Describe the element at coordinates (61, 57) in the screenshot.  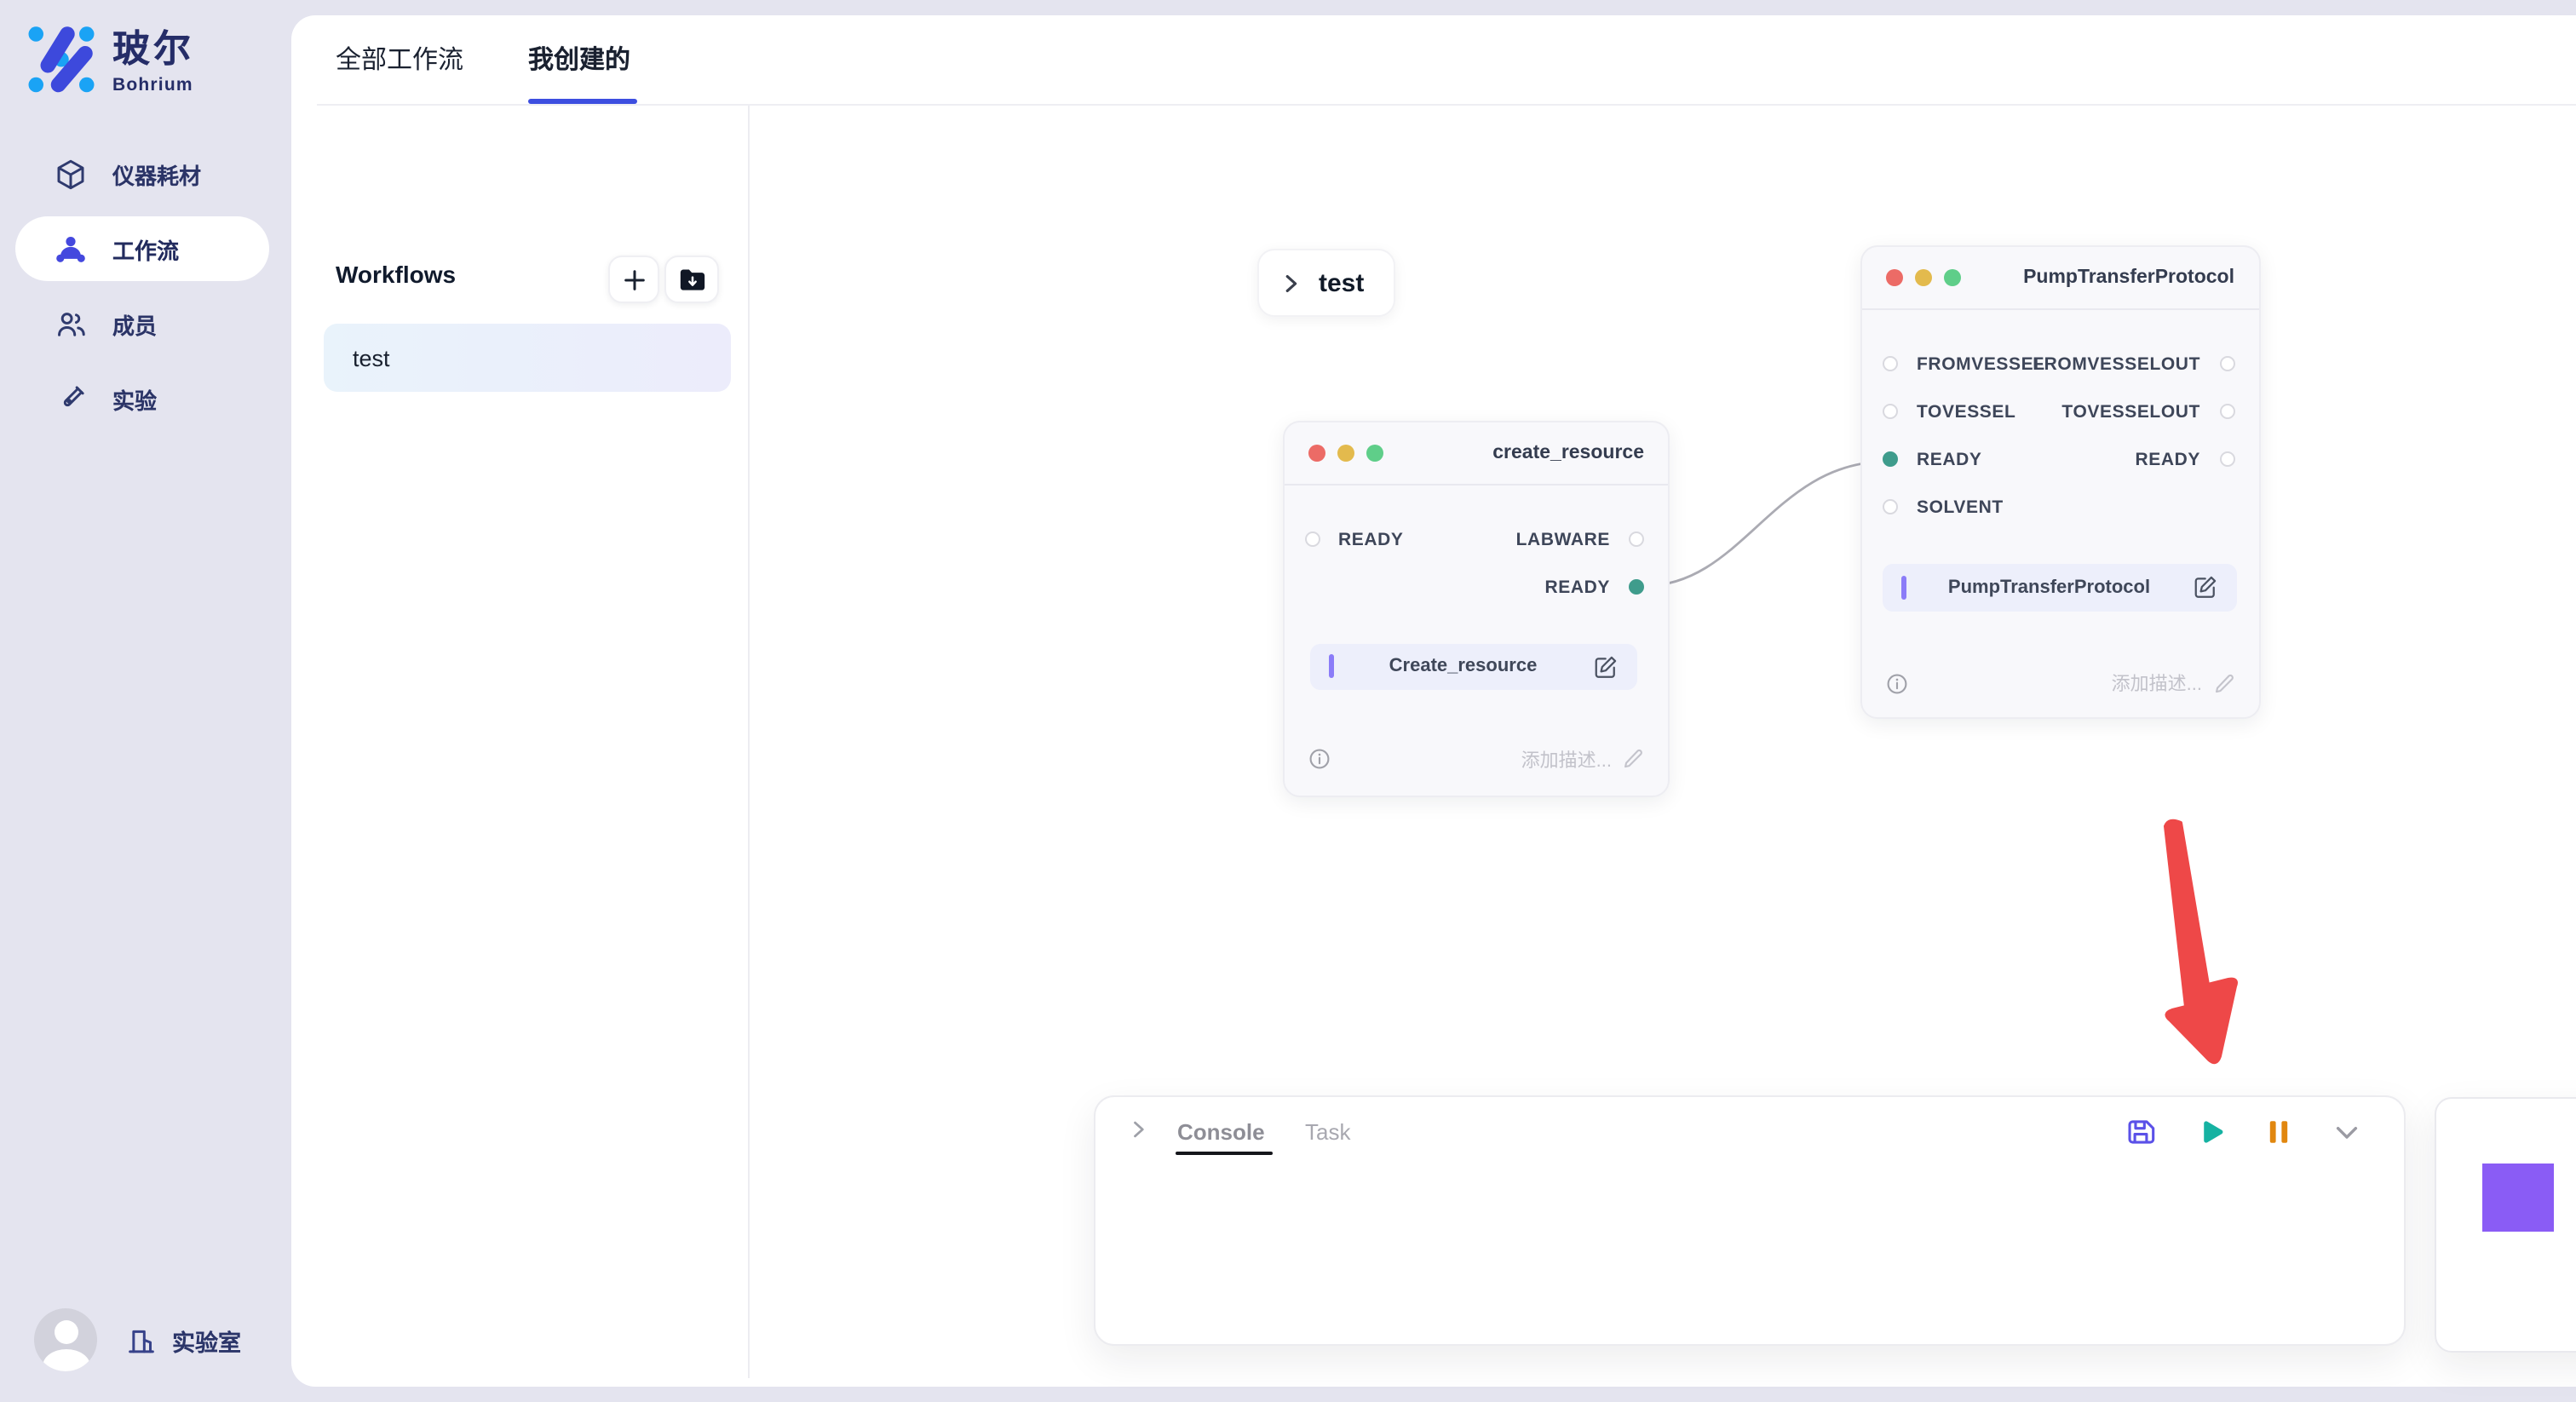
I see `bohrium-logo-icon` at that location.